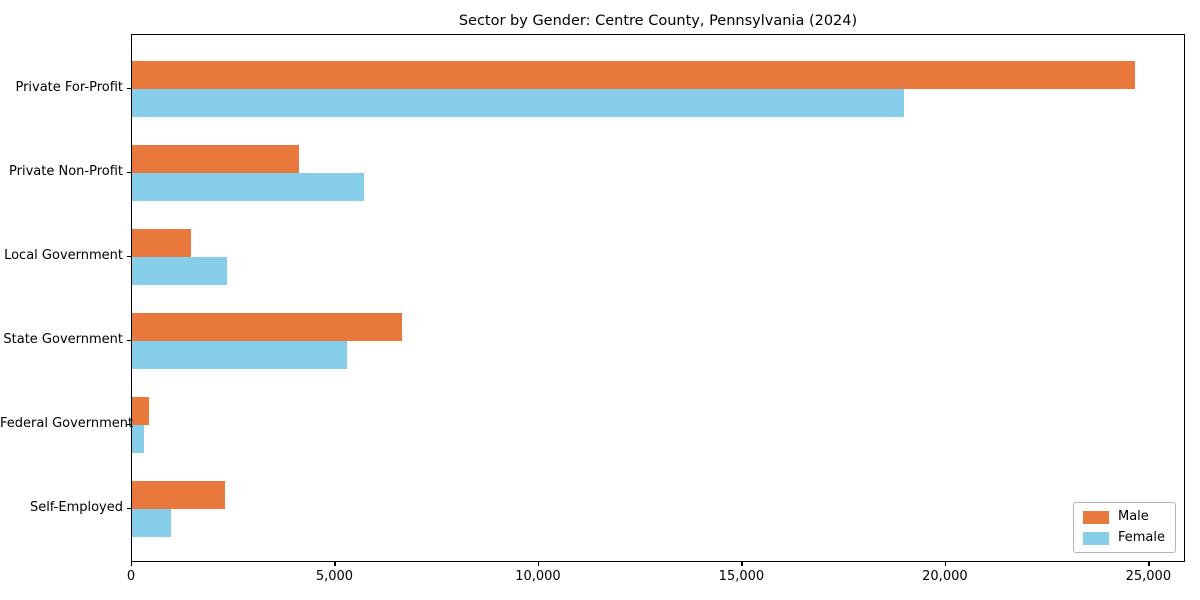 The height and width of the screenshot is (600, 1200). What do you see at coordinates (129, 89) in the screenshot?
I see `y-tick-mark-private-for-profit` at bounding box center [129, 89].